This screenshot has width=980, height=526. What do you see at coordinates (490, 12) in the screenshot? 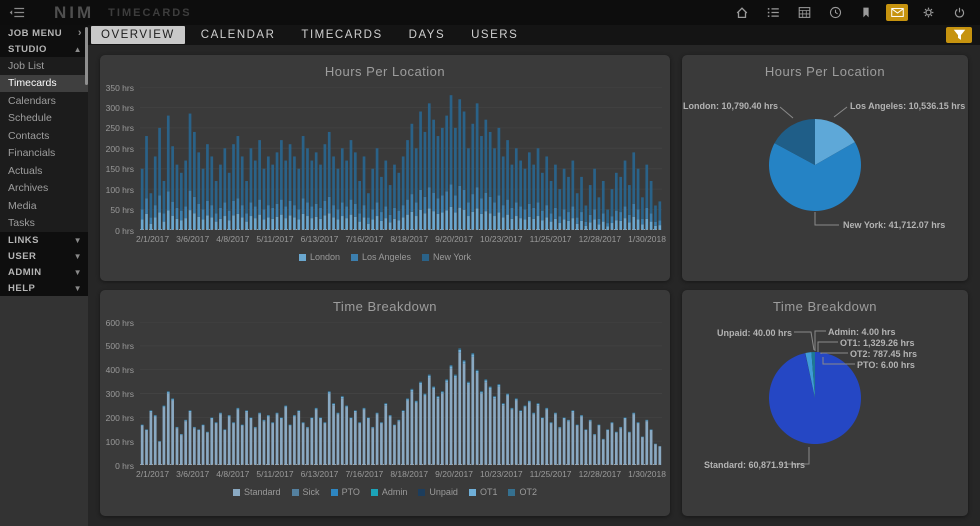
I see `top-bar: NIM TIMECARDS` at bounding box center [490, 12].